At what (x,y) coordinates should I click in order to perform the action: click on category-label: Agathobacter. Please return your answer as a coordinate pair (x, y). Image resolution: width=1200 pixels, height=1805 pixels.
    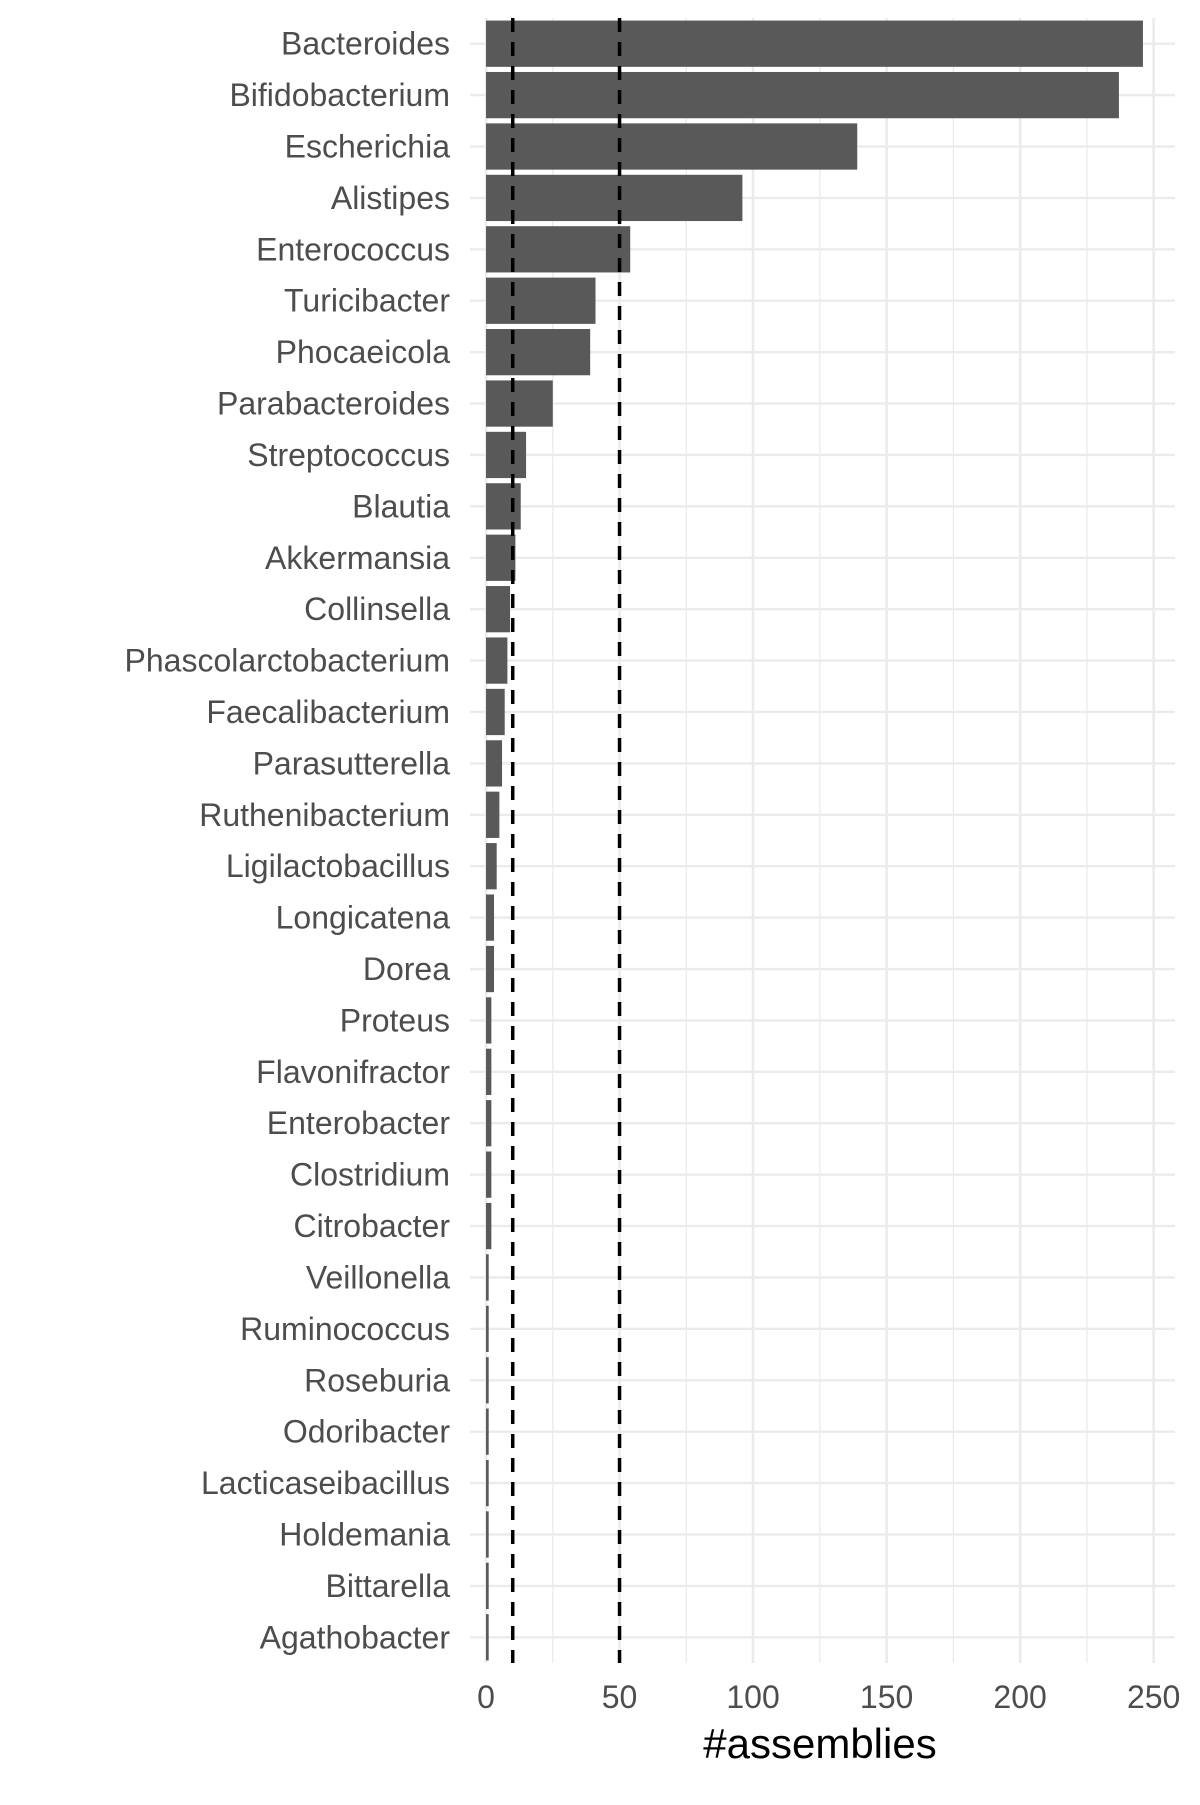
    Looking at the image, I should click on (355, 1637).